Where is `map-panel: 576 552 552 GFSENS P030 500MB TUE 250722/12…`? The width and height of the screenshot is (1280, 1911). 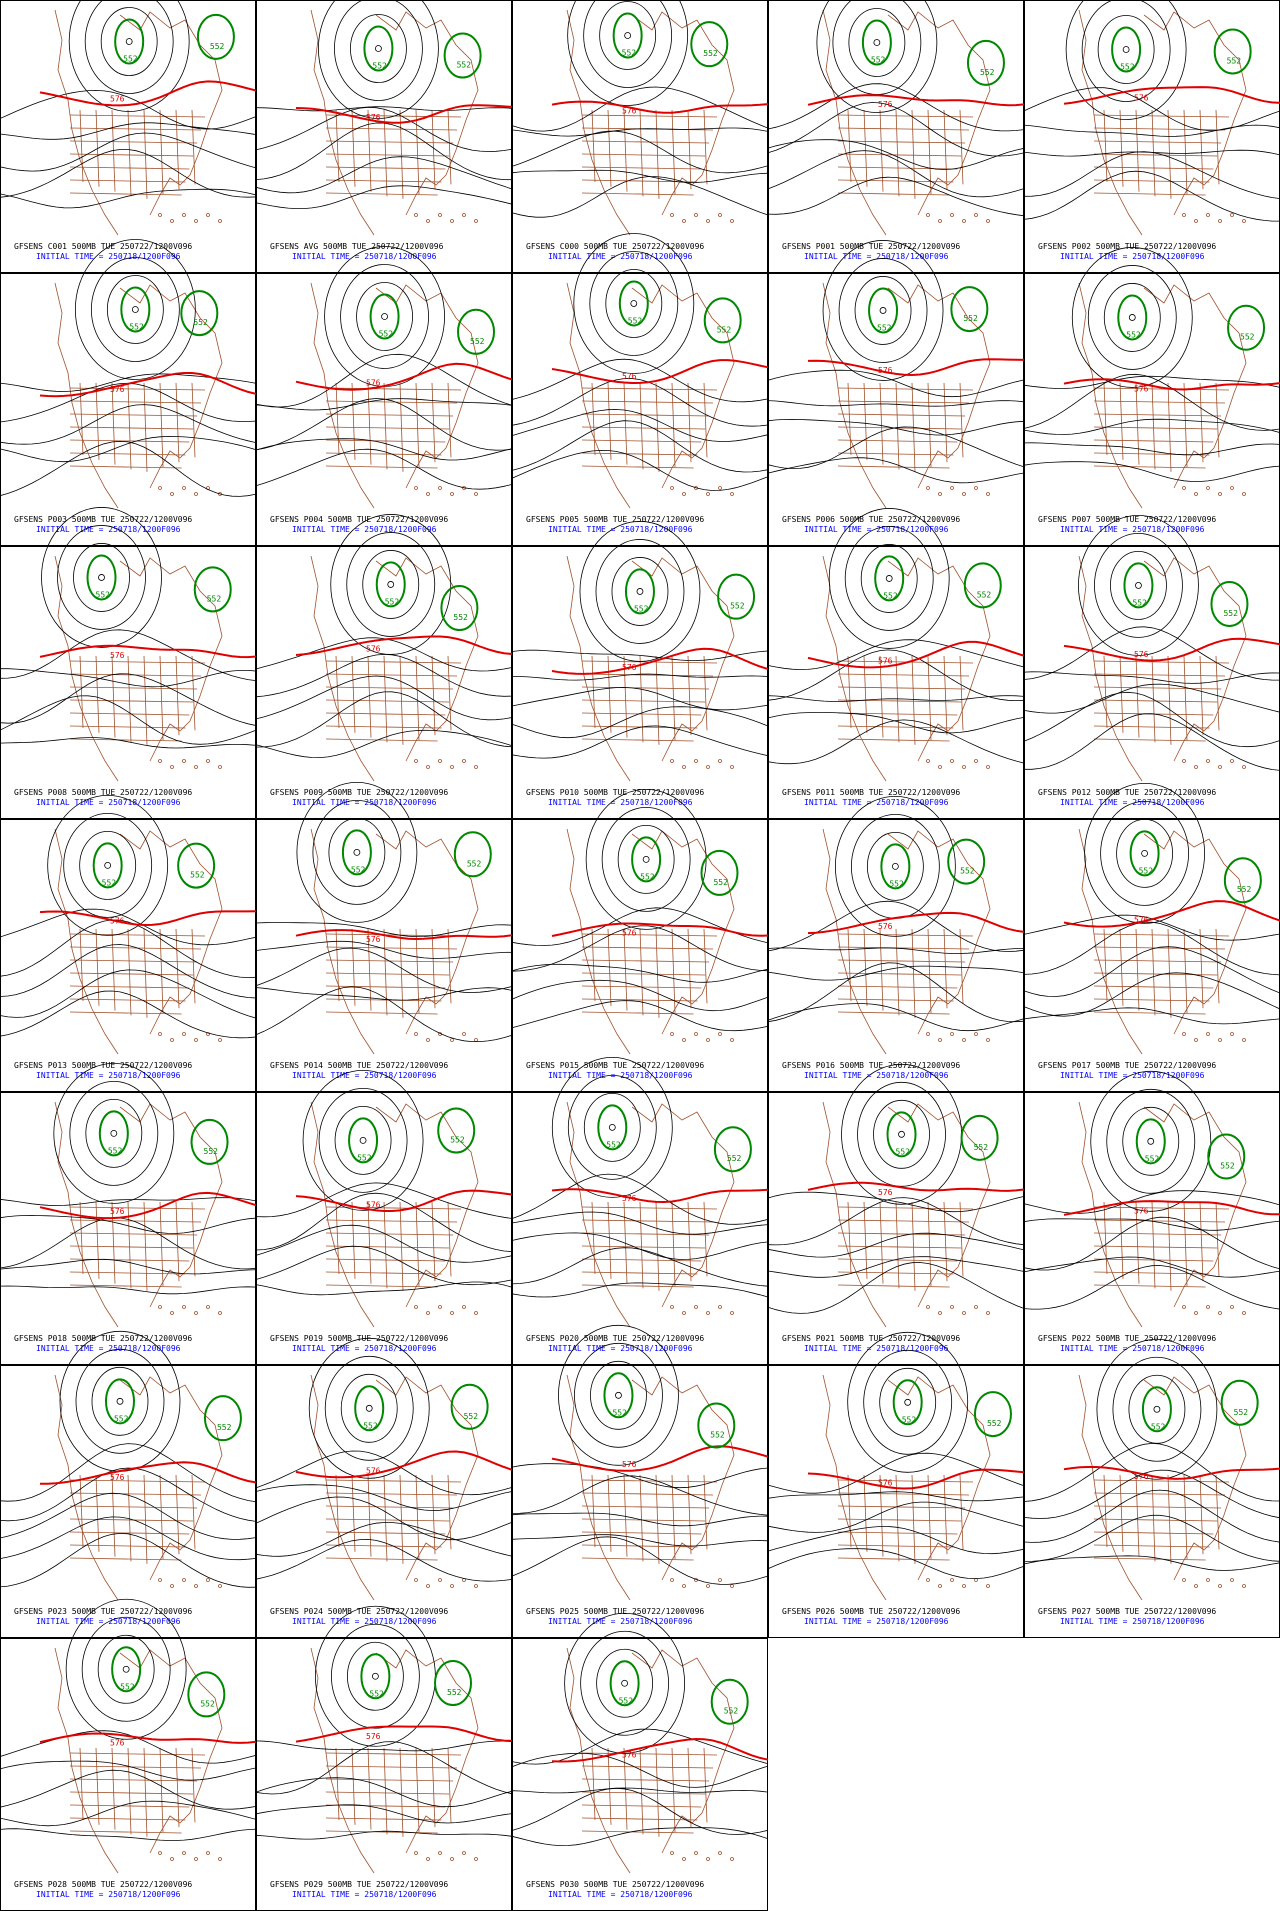 map-panel: 576 552 552 GFSENS P030 500MB TUE 250722/12… is located at coordinates (640, 1761).